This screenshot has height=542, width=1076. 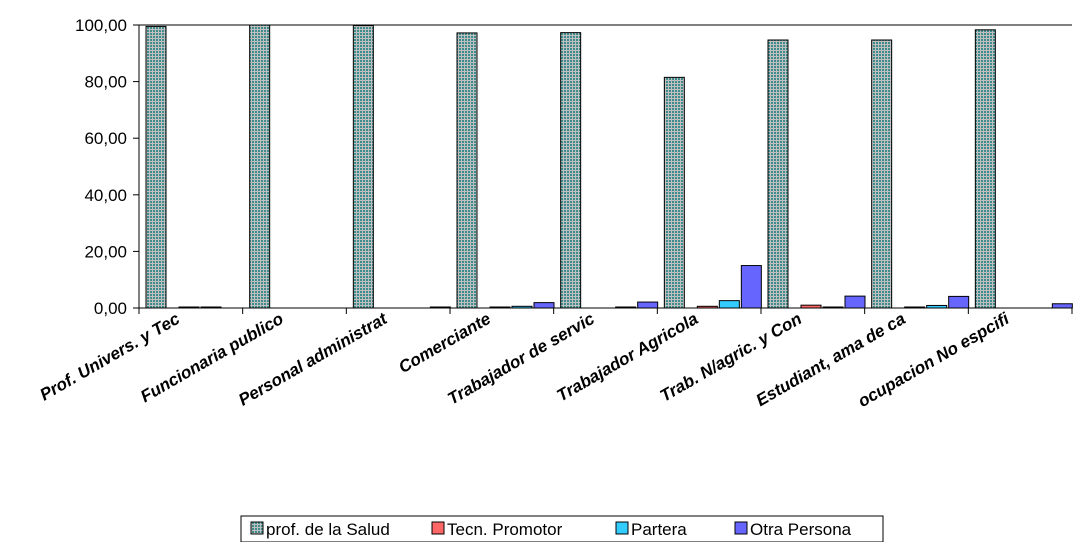 What do you see at coordinates (105, 138) in the screenshot?
I see `y-tick-label: 60,00` at bounding box center [105, 138].